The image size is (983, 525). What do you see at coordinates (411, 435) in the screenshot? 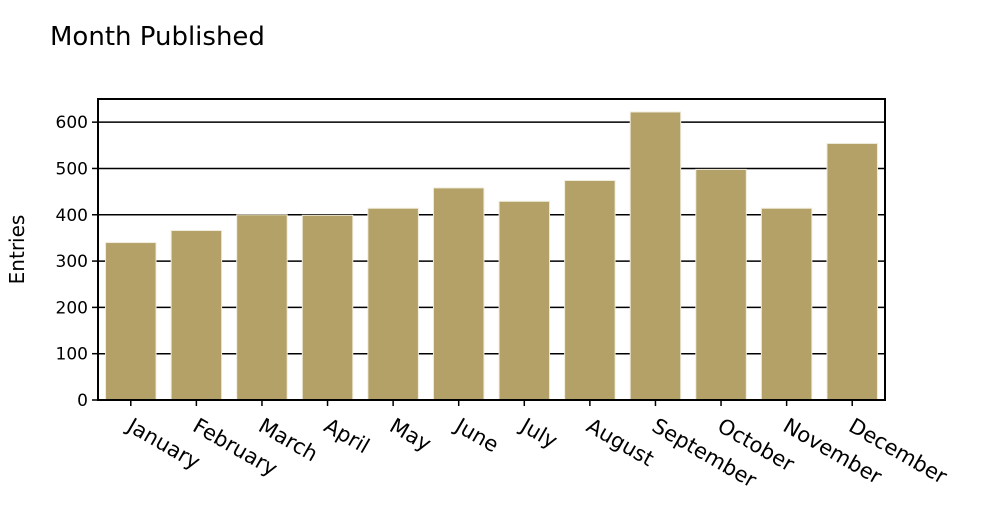
I see `x-tick-label: May` at bounding box center [411, 435].